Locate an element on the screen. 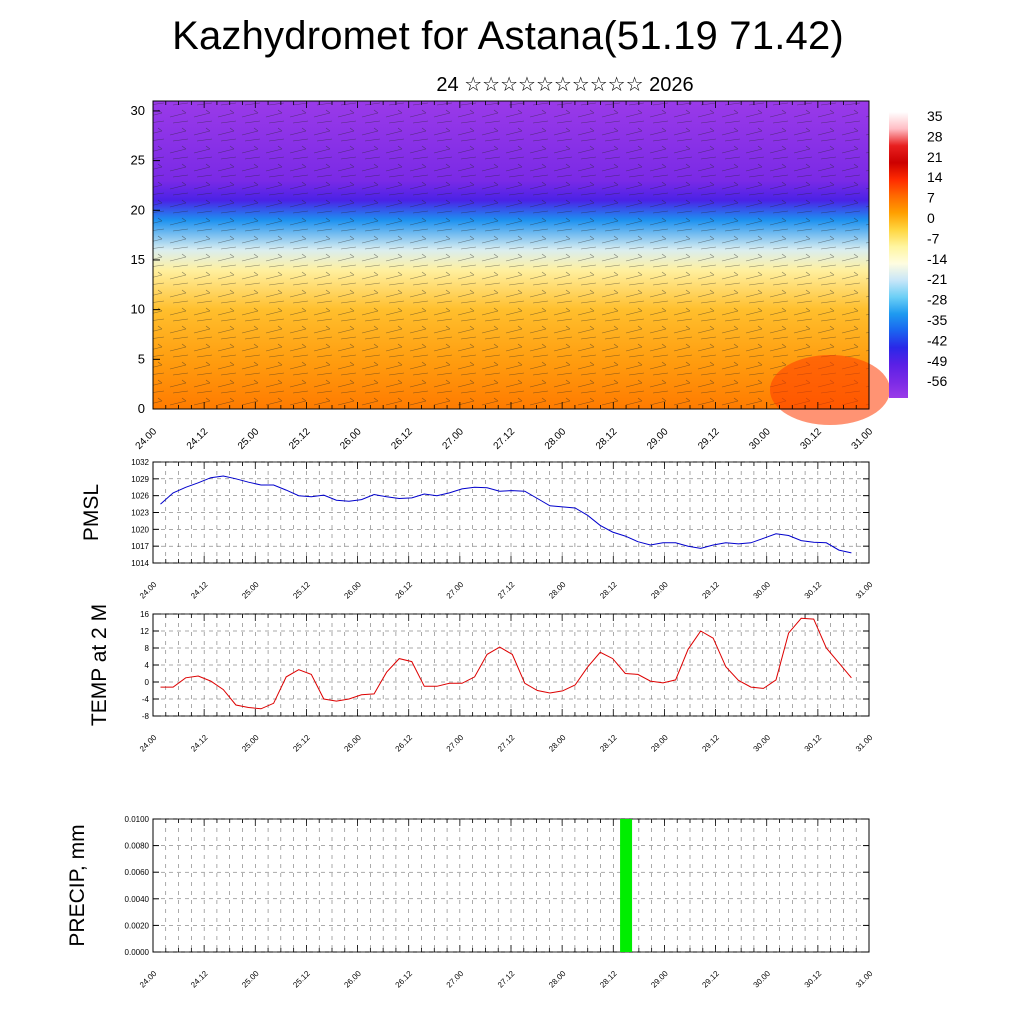 The height and width of the screenshot is (1024, 1024). colorbar-label: 28 is located at coordinates (935, 136).